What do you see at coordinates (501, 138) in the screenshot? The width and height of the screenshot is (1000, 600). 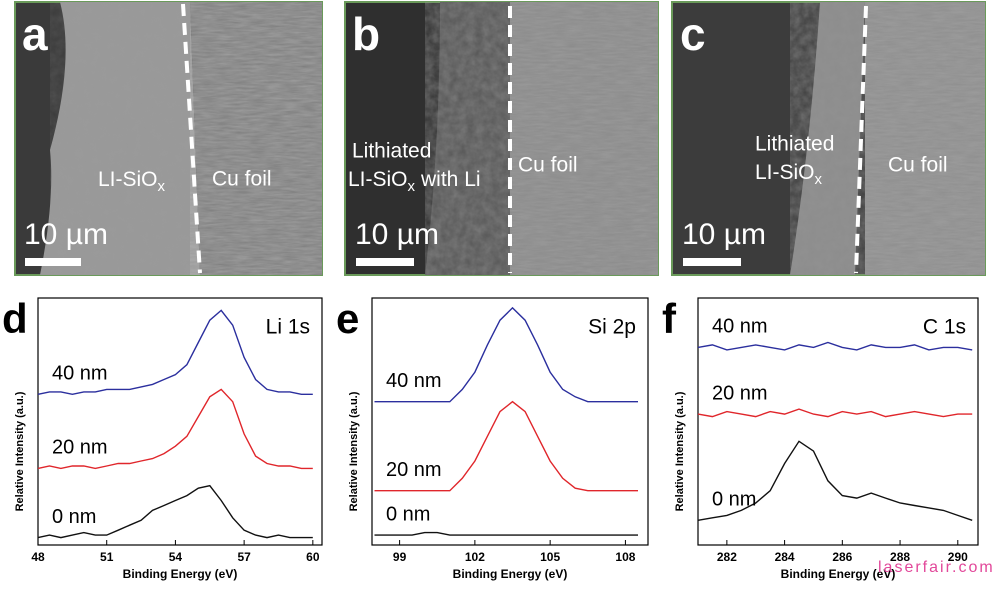 I see `sem-panel-b: b Lithiated LI-SiOx with Li Cu foil 10 µm` at bounding box center [501, 138].